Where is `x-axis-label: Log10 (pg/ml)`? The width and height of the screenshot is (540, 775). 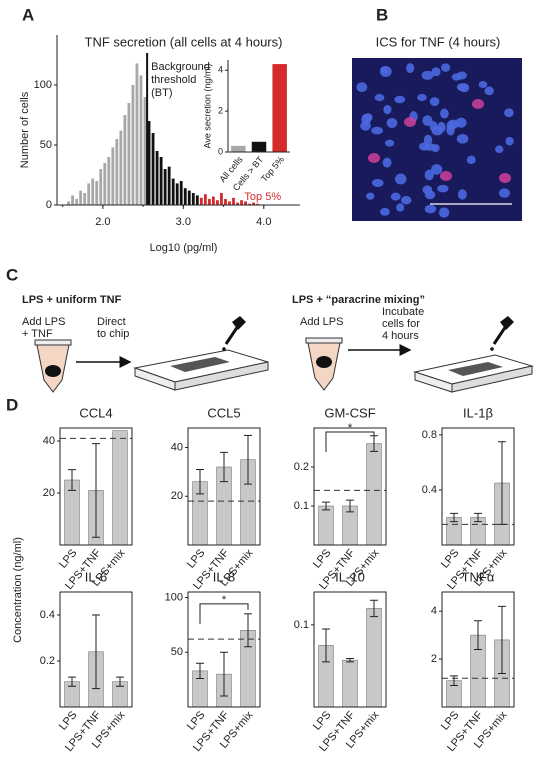
x-axis-label: Log10 (pg/ml) is located at coordinates (184, 248).